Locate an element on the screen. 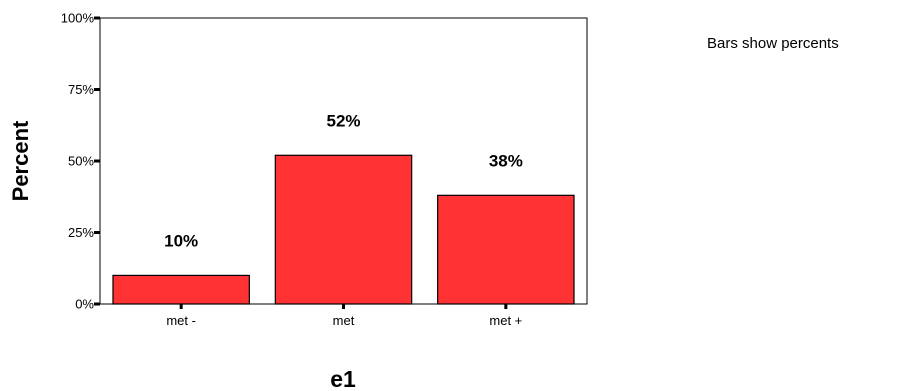  y-tick-label: 0% is located at coordinates (84, 304).